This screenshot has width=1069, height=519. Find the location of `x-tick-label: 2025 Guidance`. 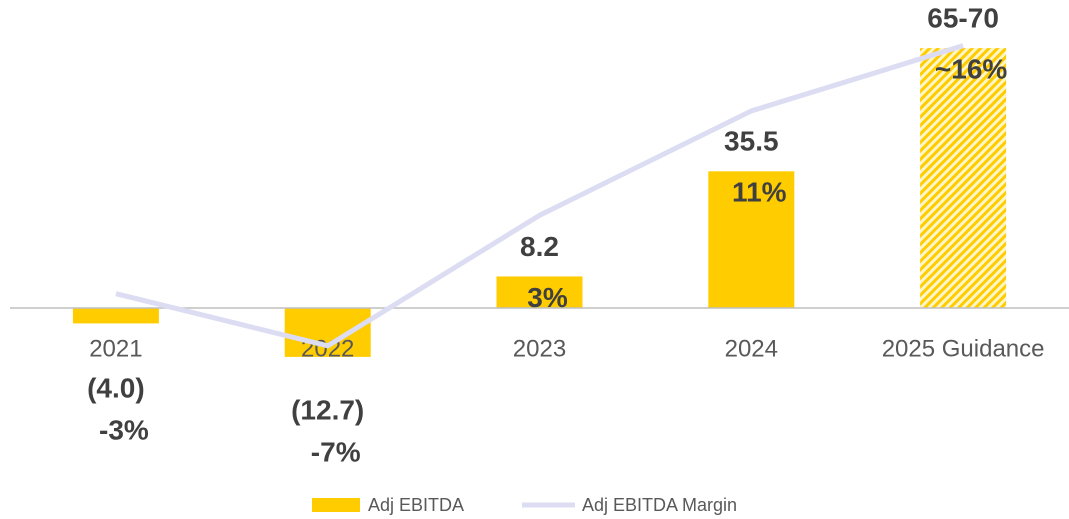

x-tick-label: 2025 Guidance is located at coordinates (963, 348).